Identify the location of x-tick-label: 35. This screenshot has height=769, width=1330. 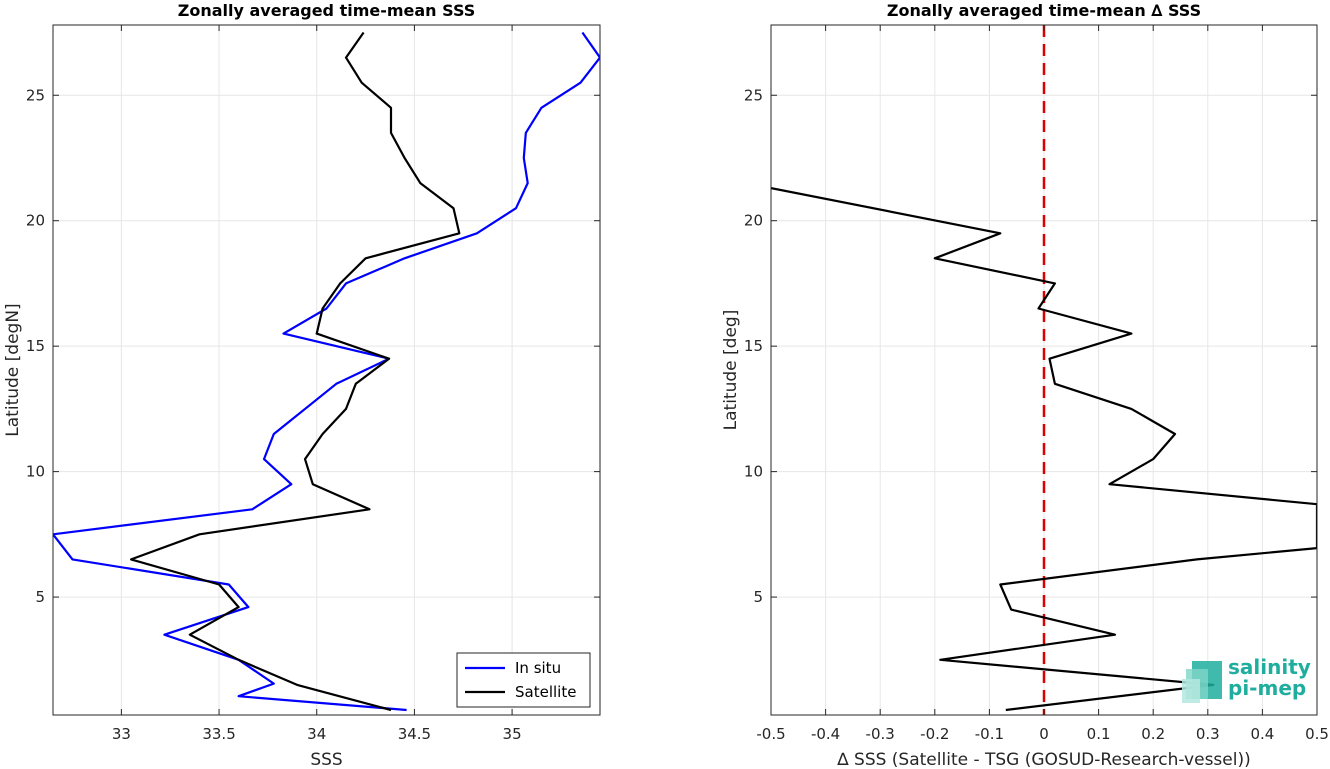
(512, 734).